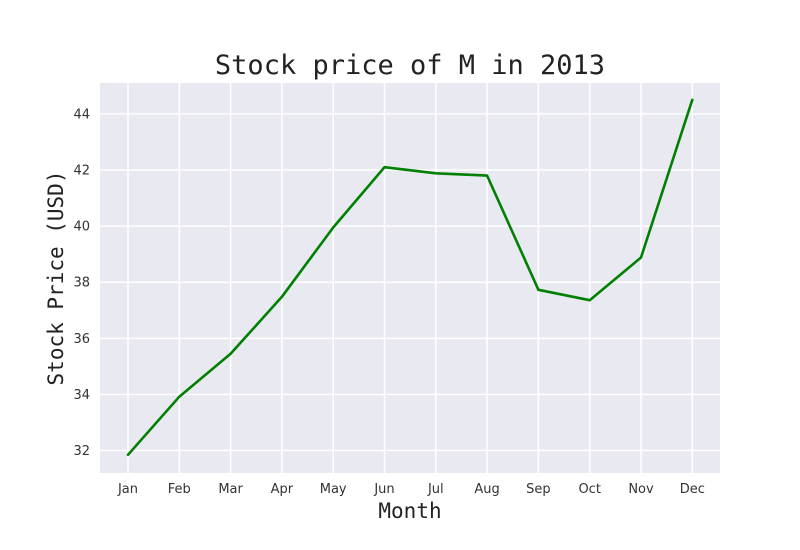  What do you see at coordinates (383, 489) in the screenshot?
I see `x-tick-label: Jun` at bounding box center [383, 489].